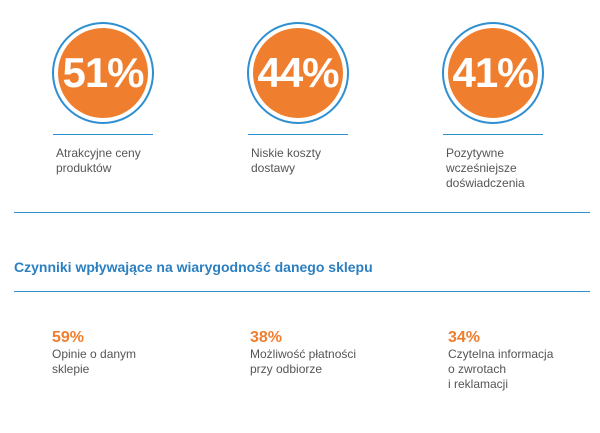 The height and width of the screenshot is (433, 600). What do you see at coordinates (84, 168) in the screenshot?
I see `stat-label: produktów` at bounding box center [84, 168].